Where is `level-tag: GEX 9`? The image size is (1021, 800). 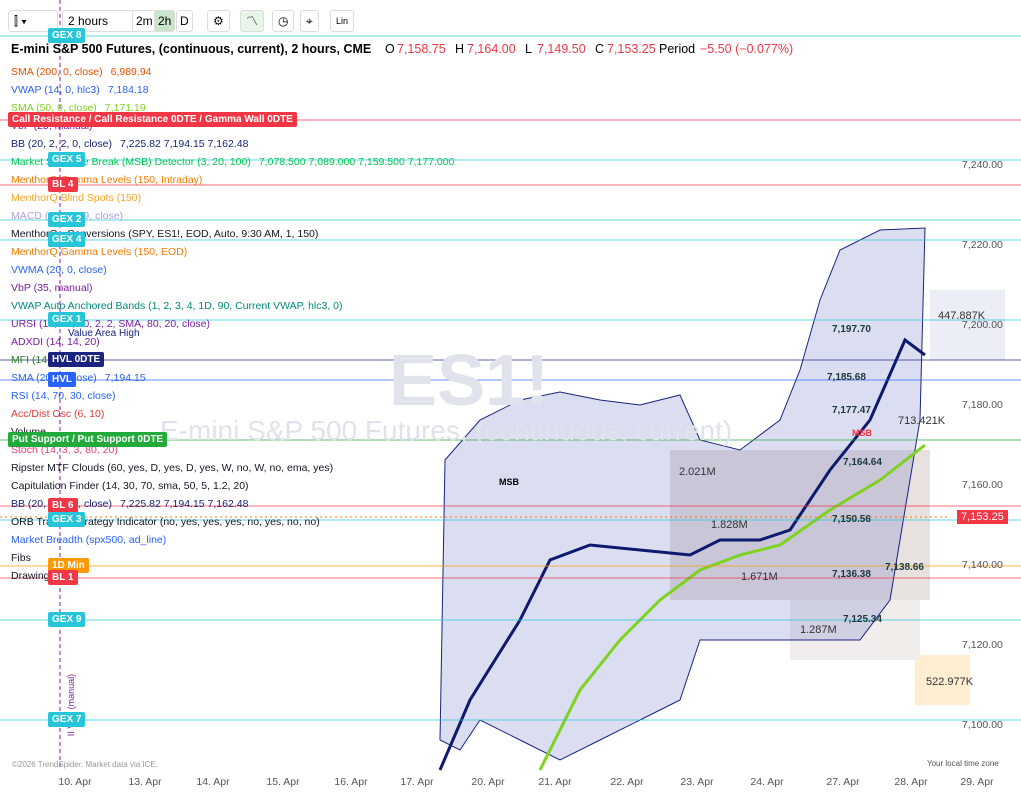 level-tag: GEX 9 is located at coordinates (67, 619).